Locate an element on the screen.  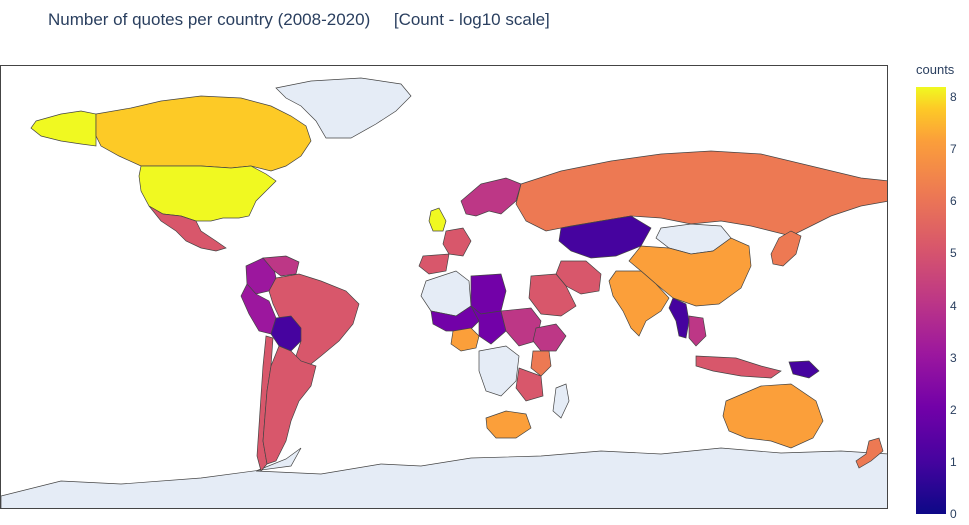
colorbar-tick-8: 8 is located at coordinates (953, 97).